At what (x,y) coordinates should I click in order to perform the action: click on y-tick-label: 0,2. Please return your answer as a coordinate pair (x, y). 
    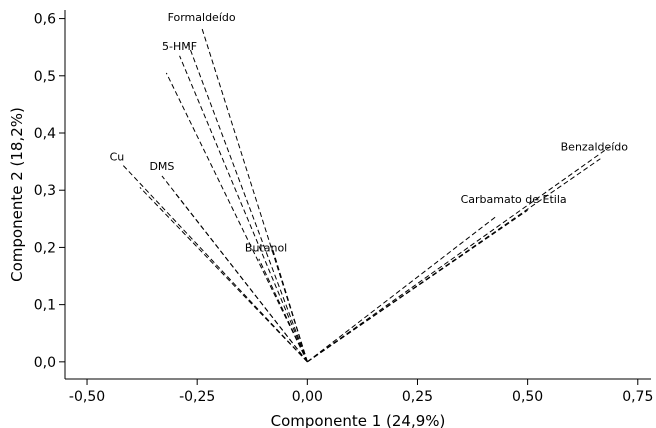
    Looking at the image, I should click on (45, 248).